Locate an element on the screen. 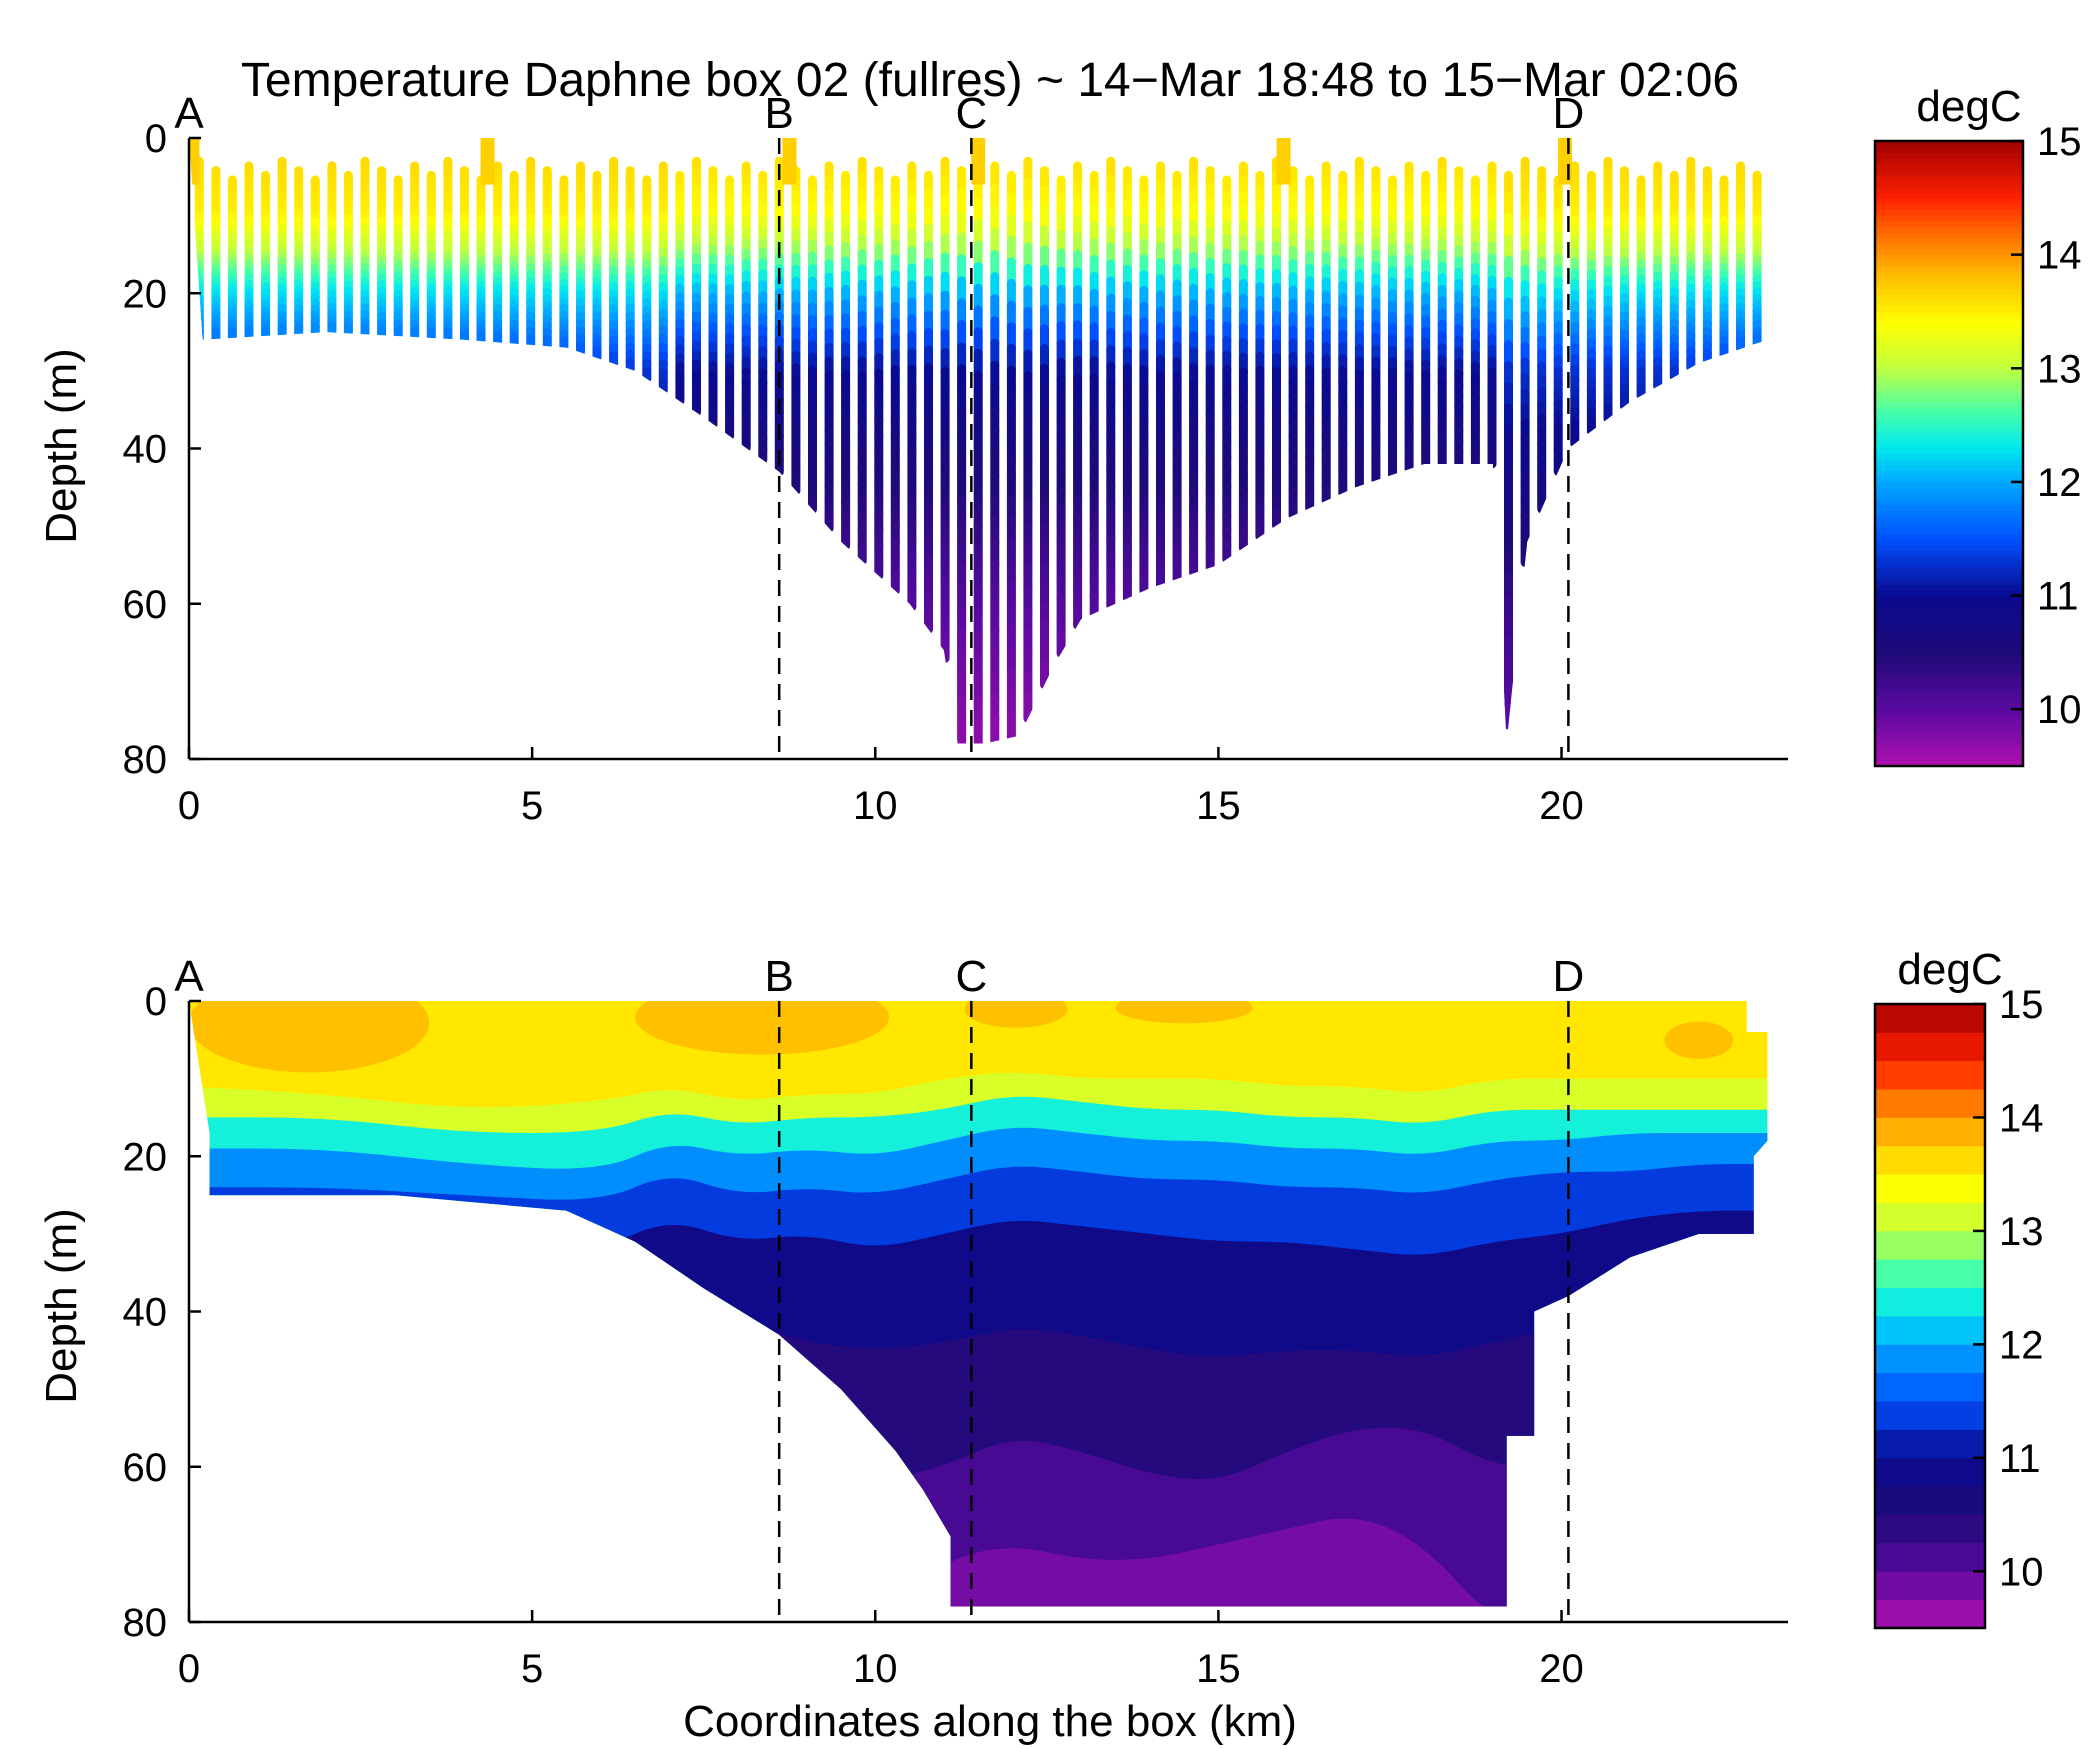  bottom-colorbar-tick-label: 12 is located at coordinates (2021, 1345).